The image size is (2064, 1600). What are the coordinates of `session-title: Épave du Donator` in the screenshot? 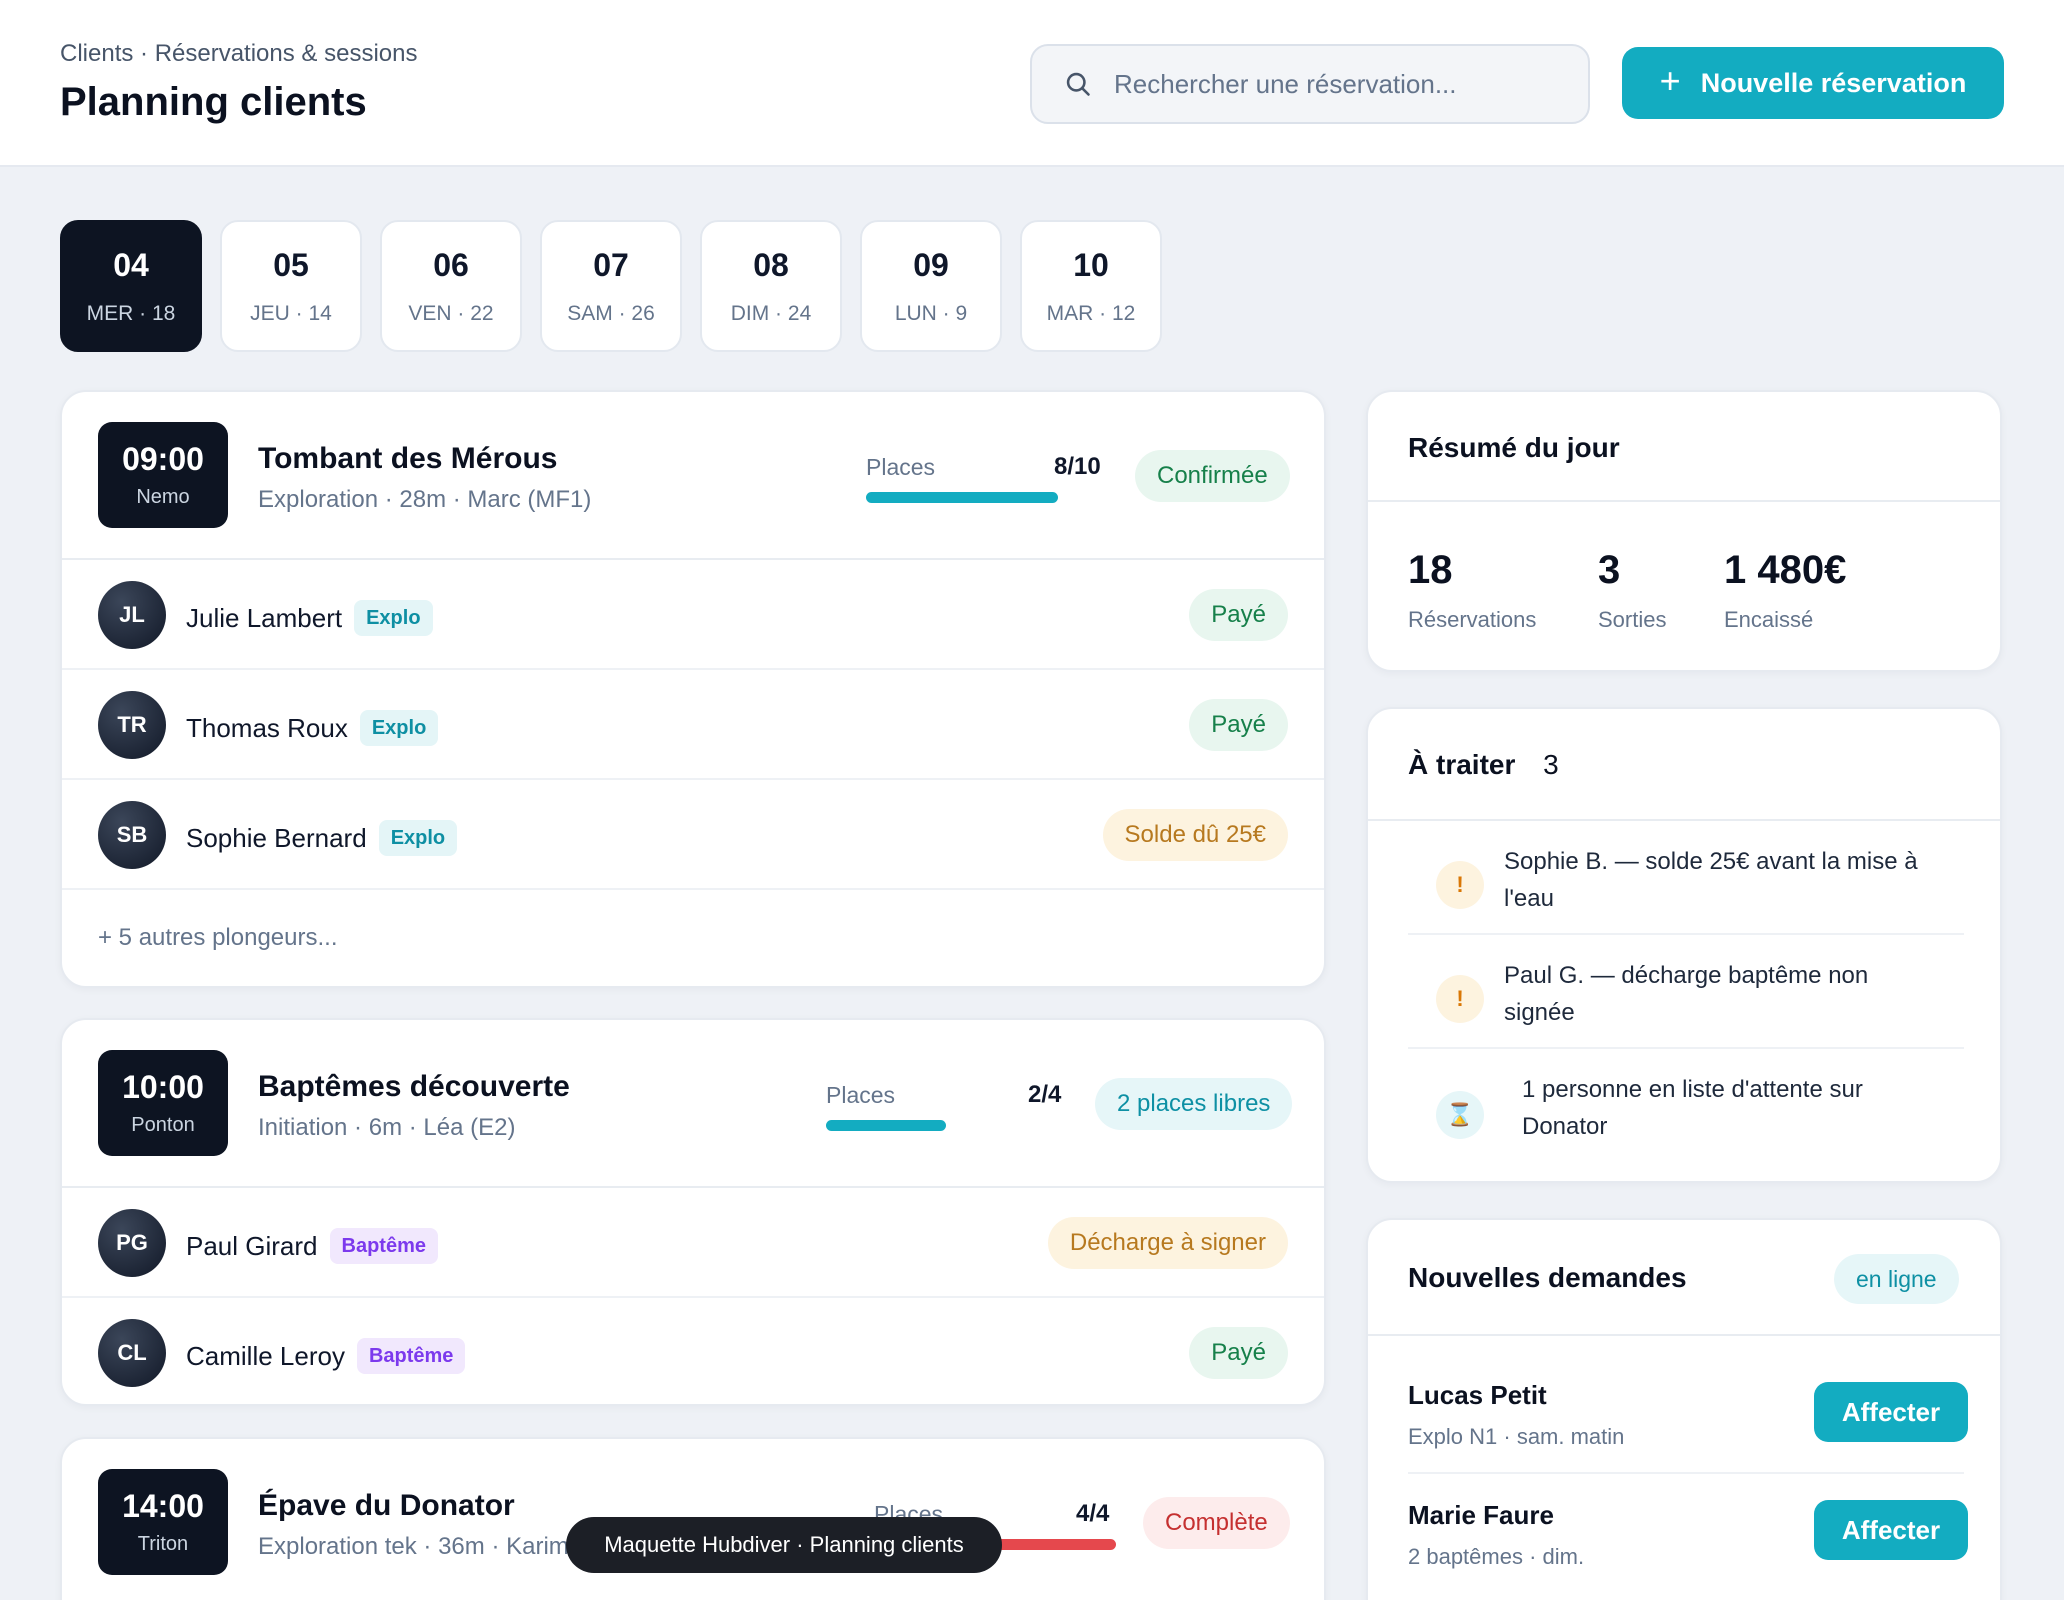 It's located at (386, 1505).